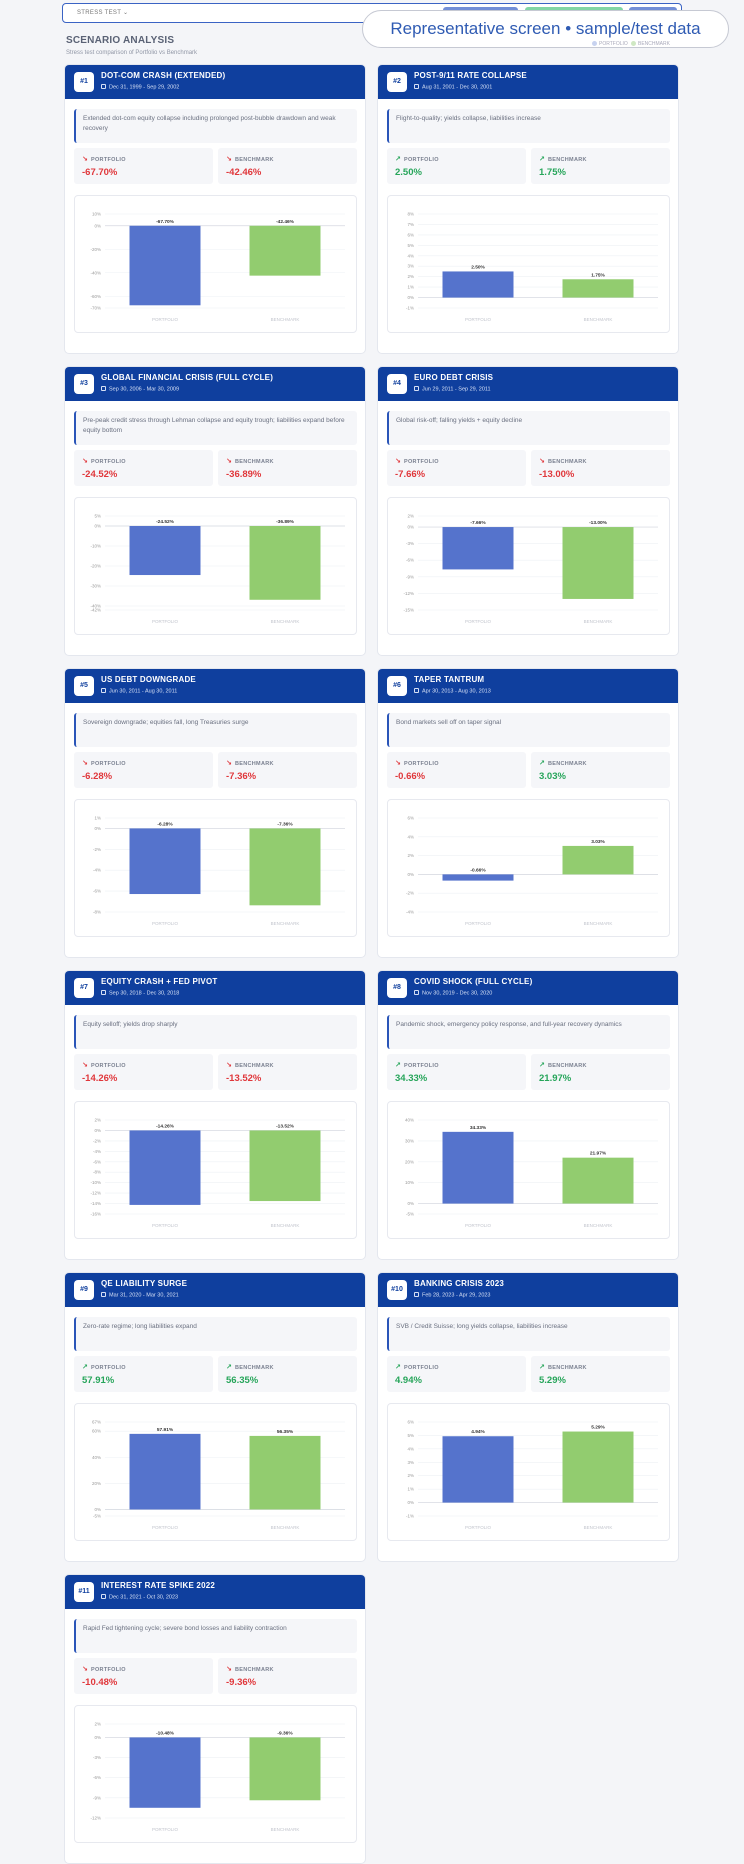 The width and height of the screenshot is (744, 1864). Describe the element at coordinates (120, 40) in the screenshot. I see `section-title: SCENARIO ANALYSIS` at that location.